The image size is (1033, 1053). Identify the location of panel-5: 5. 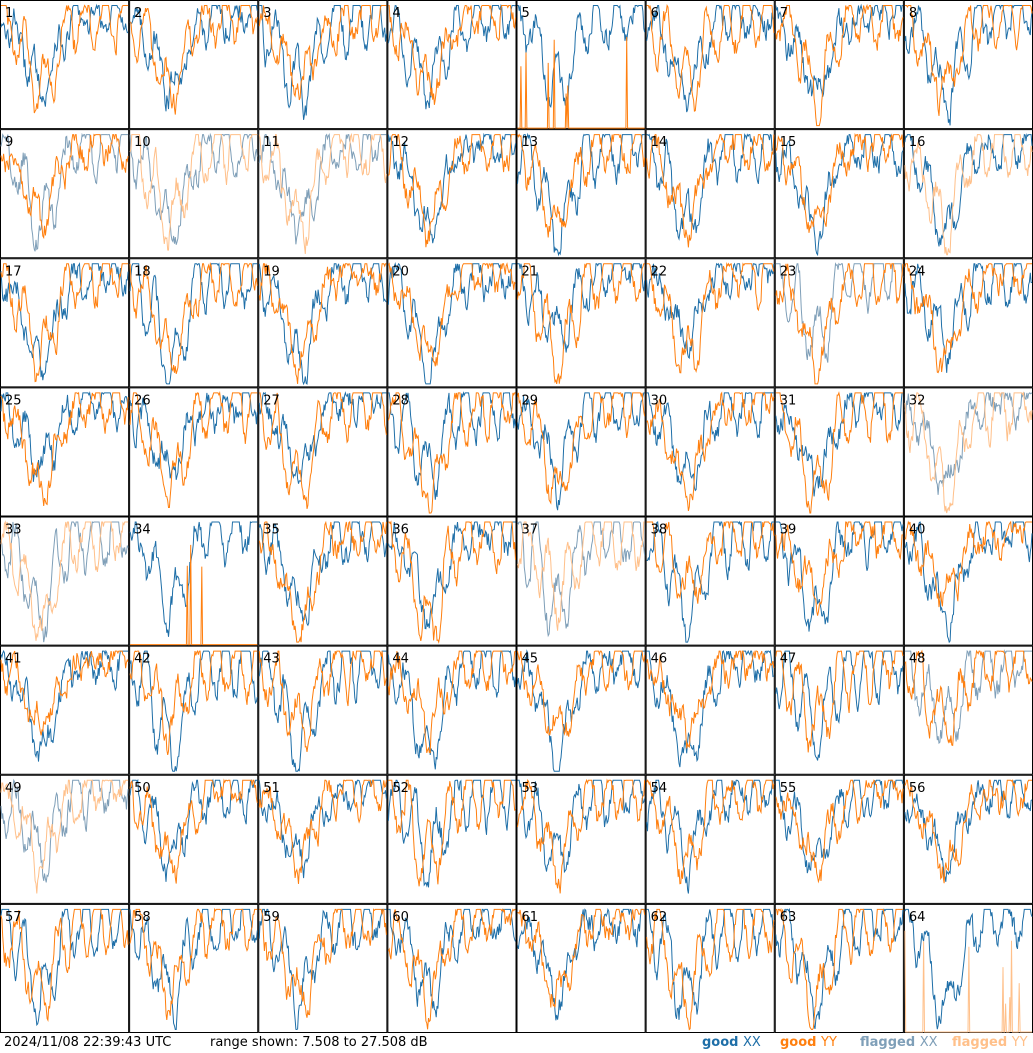
(581, 65).